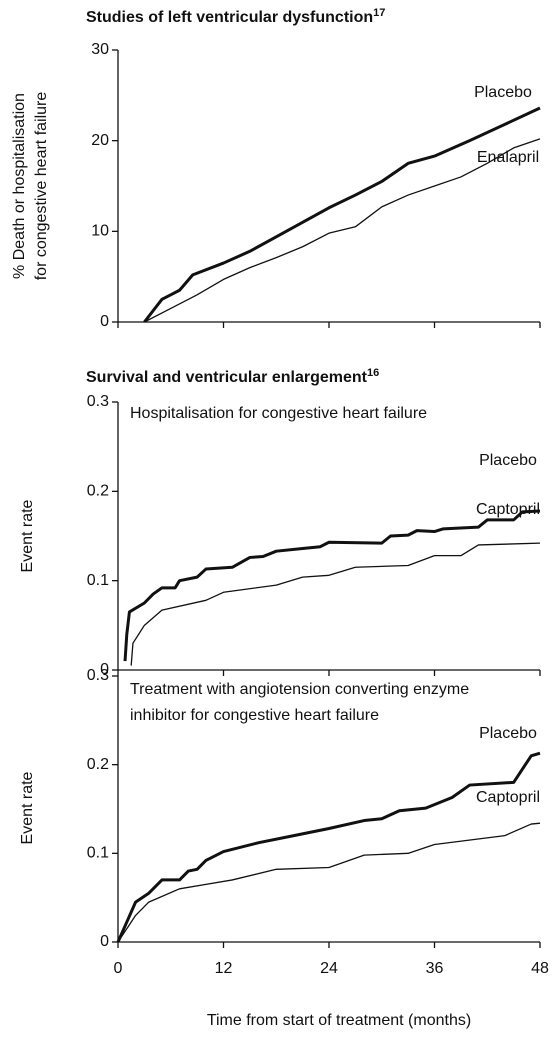  I want to click on title-superscript: 16, so click(373, 373).